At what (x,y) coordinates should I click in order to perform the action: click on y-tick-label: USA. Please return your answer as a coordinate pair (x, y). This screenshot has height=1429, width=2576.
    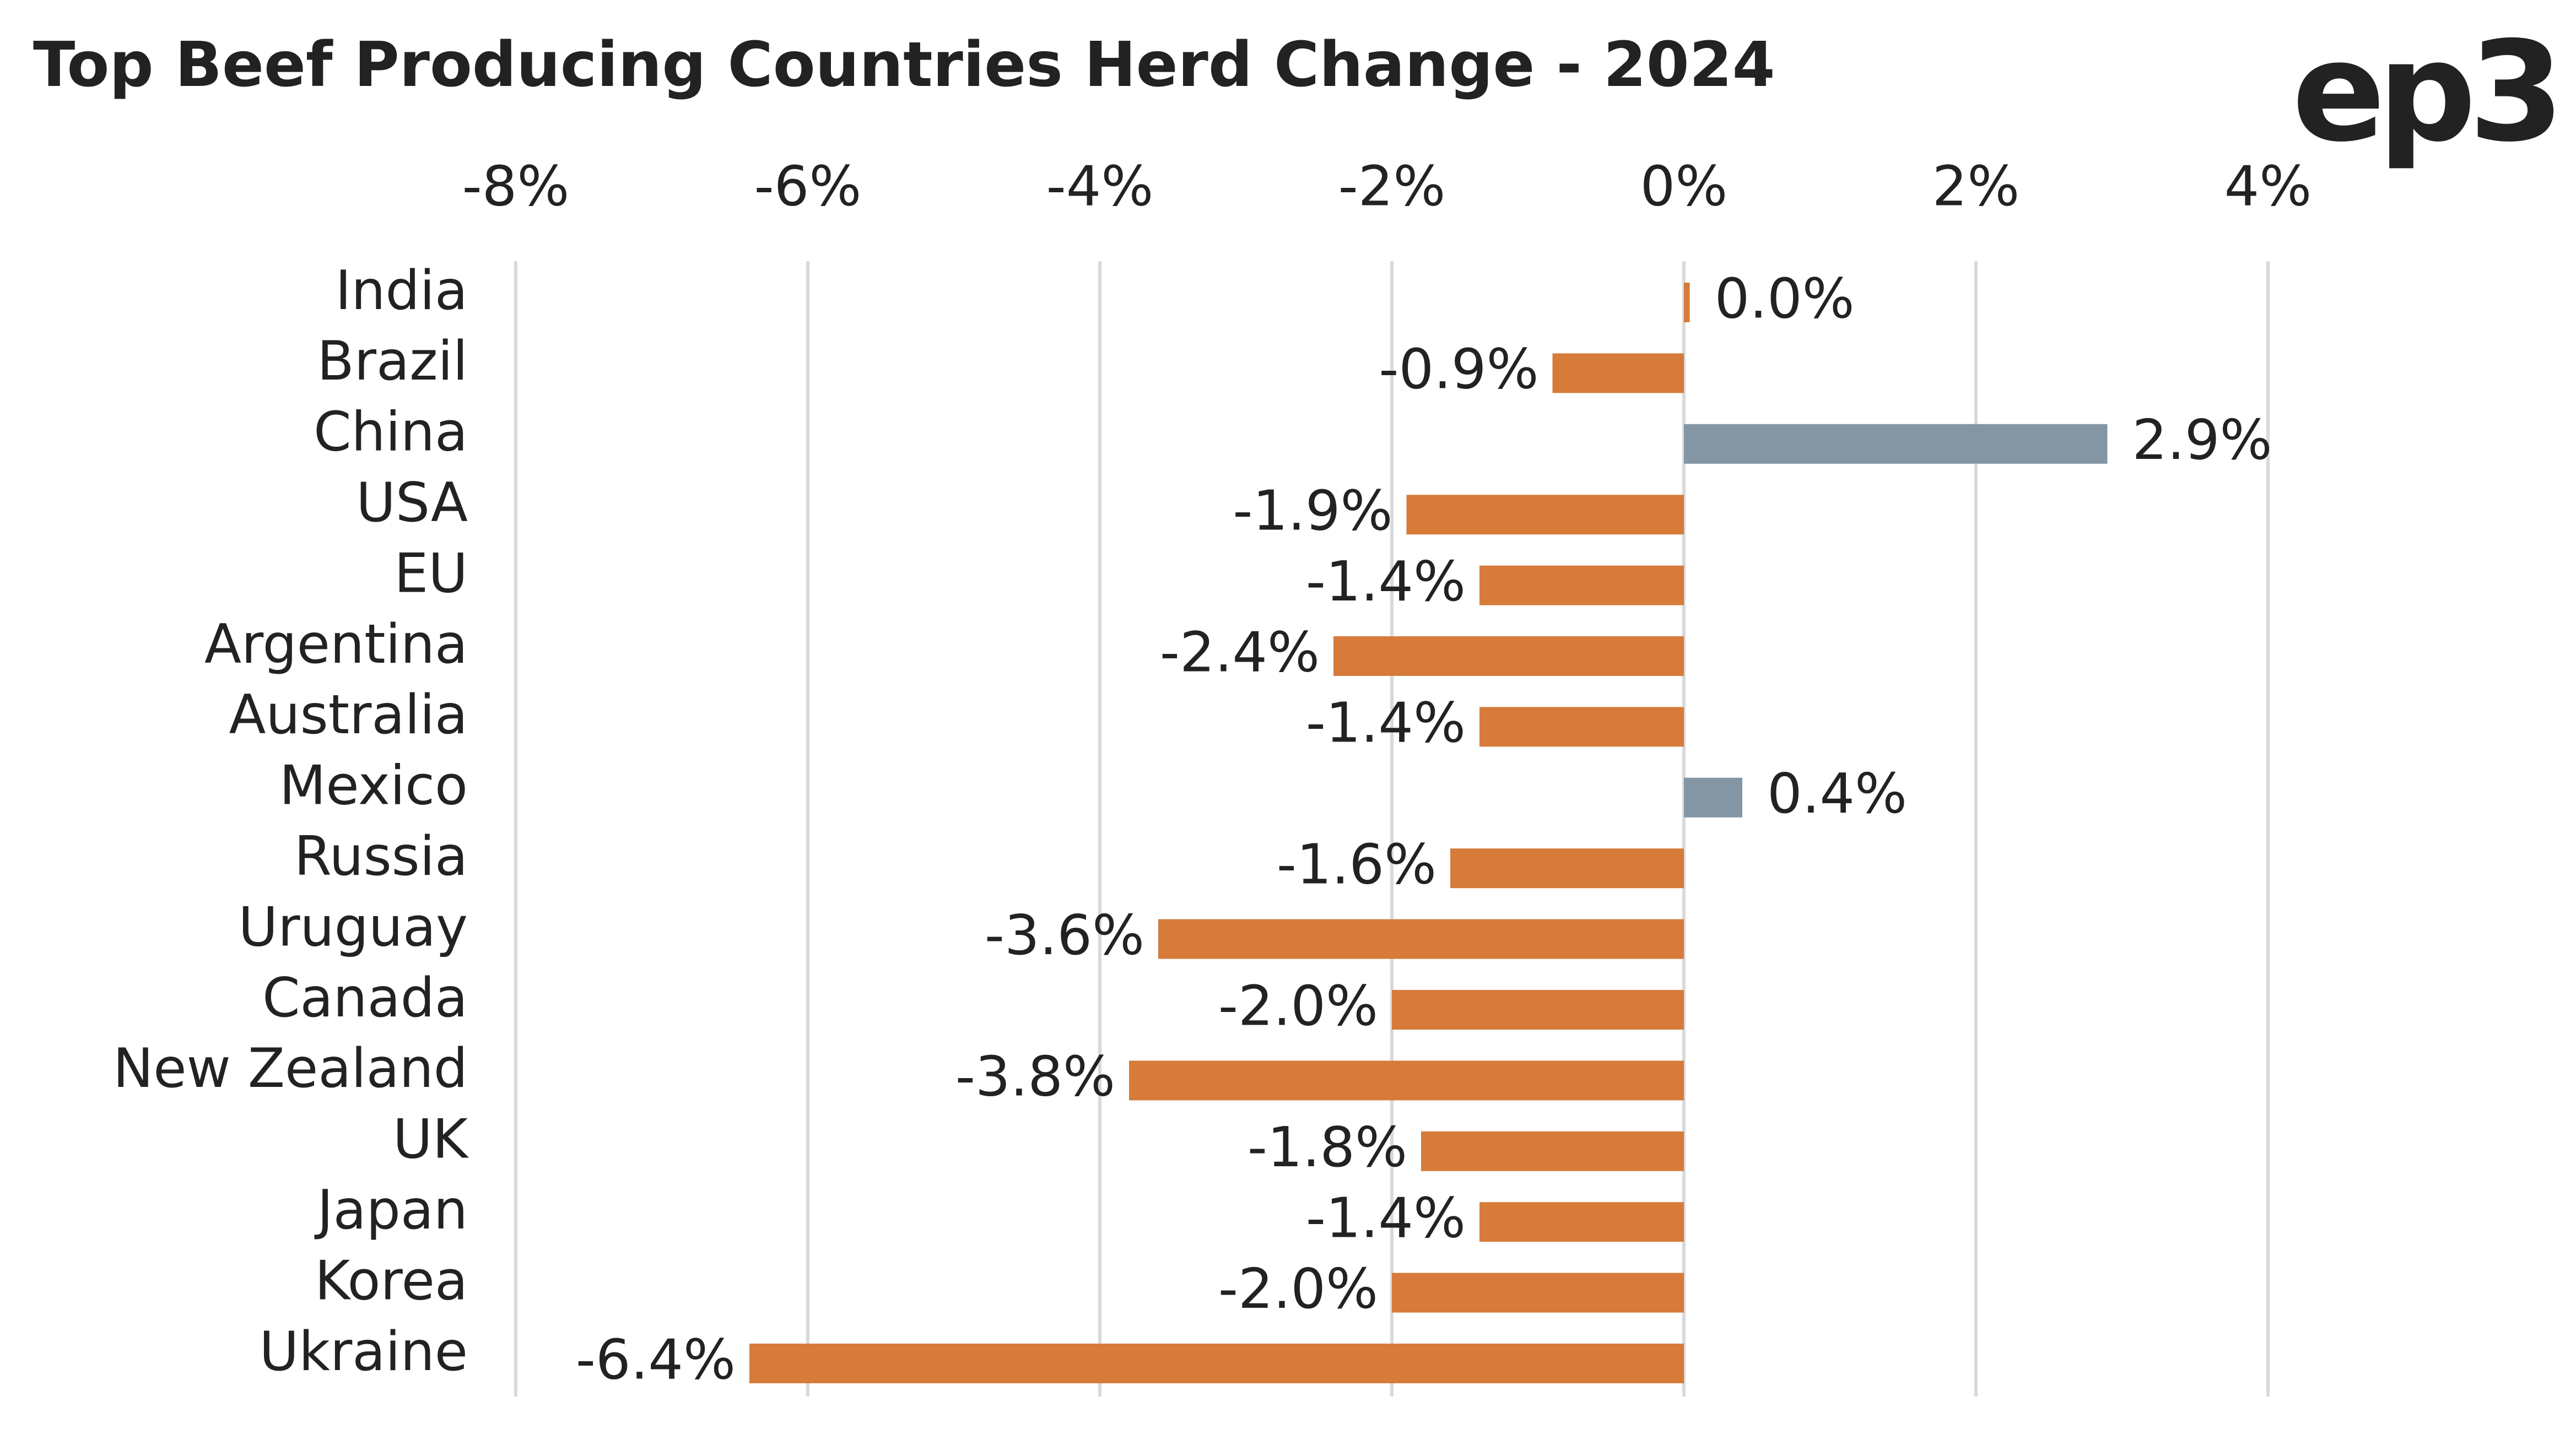
    Looking at the image, I should click on (412, 503).